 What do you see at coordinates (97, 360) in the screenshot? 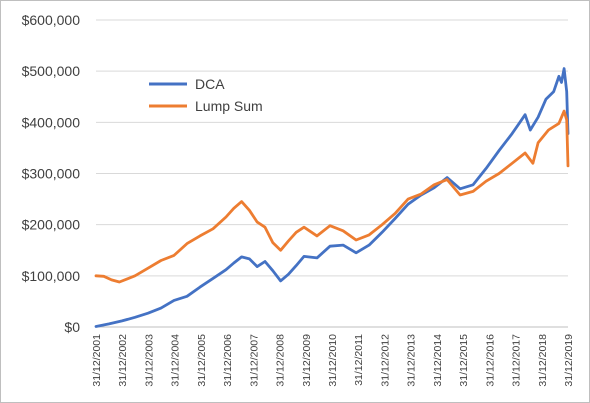
I see `x-tick-label: 31/12/2001` at bounding box center [97, 360].